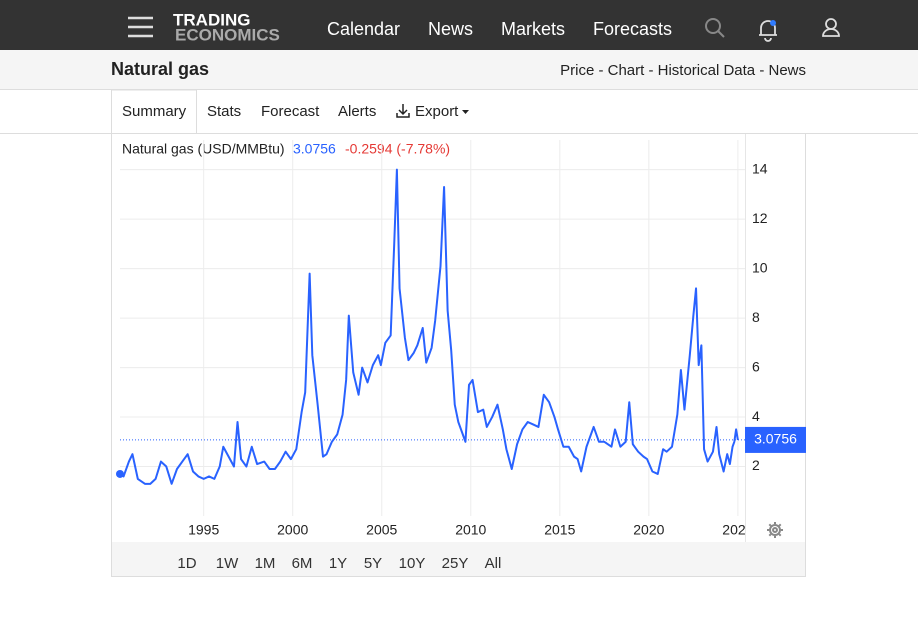  Describe the element at coordinates (756, 465) in the screenshot. I see `y-tick-label: 2` at that location.